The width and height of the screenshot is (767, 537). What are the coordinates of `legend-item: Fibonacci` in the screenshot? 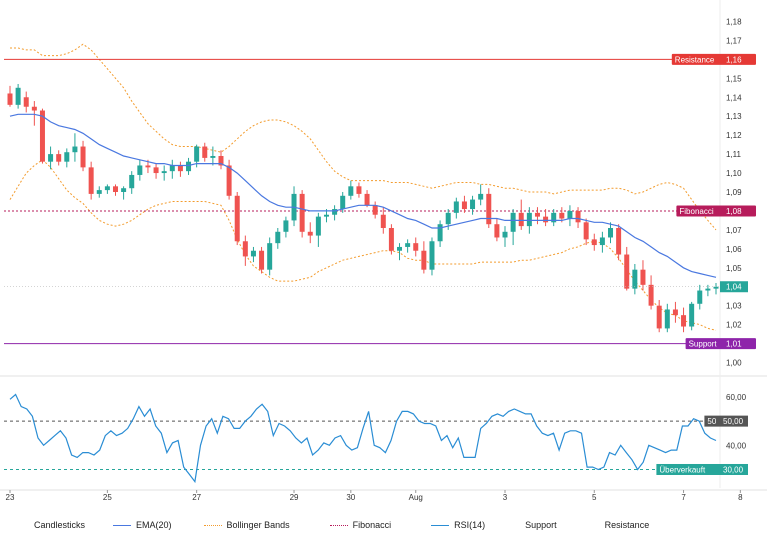 It's located at (360, 525).